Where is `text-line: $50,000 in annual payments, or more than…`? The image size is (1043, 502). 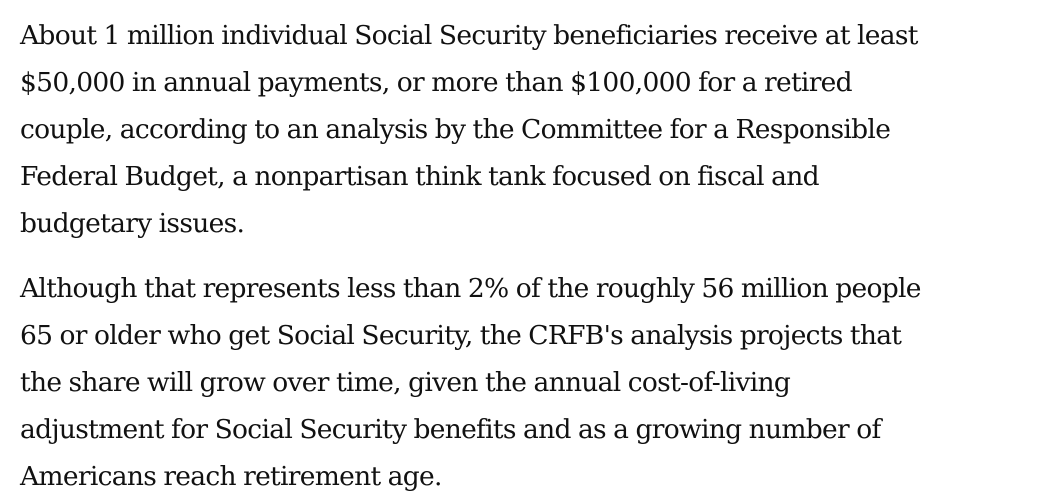
text-line: $50,000 in annual payments, or more than… is located at coordinates (436, 82).